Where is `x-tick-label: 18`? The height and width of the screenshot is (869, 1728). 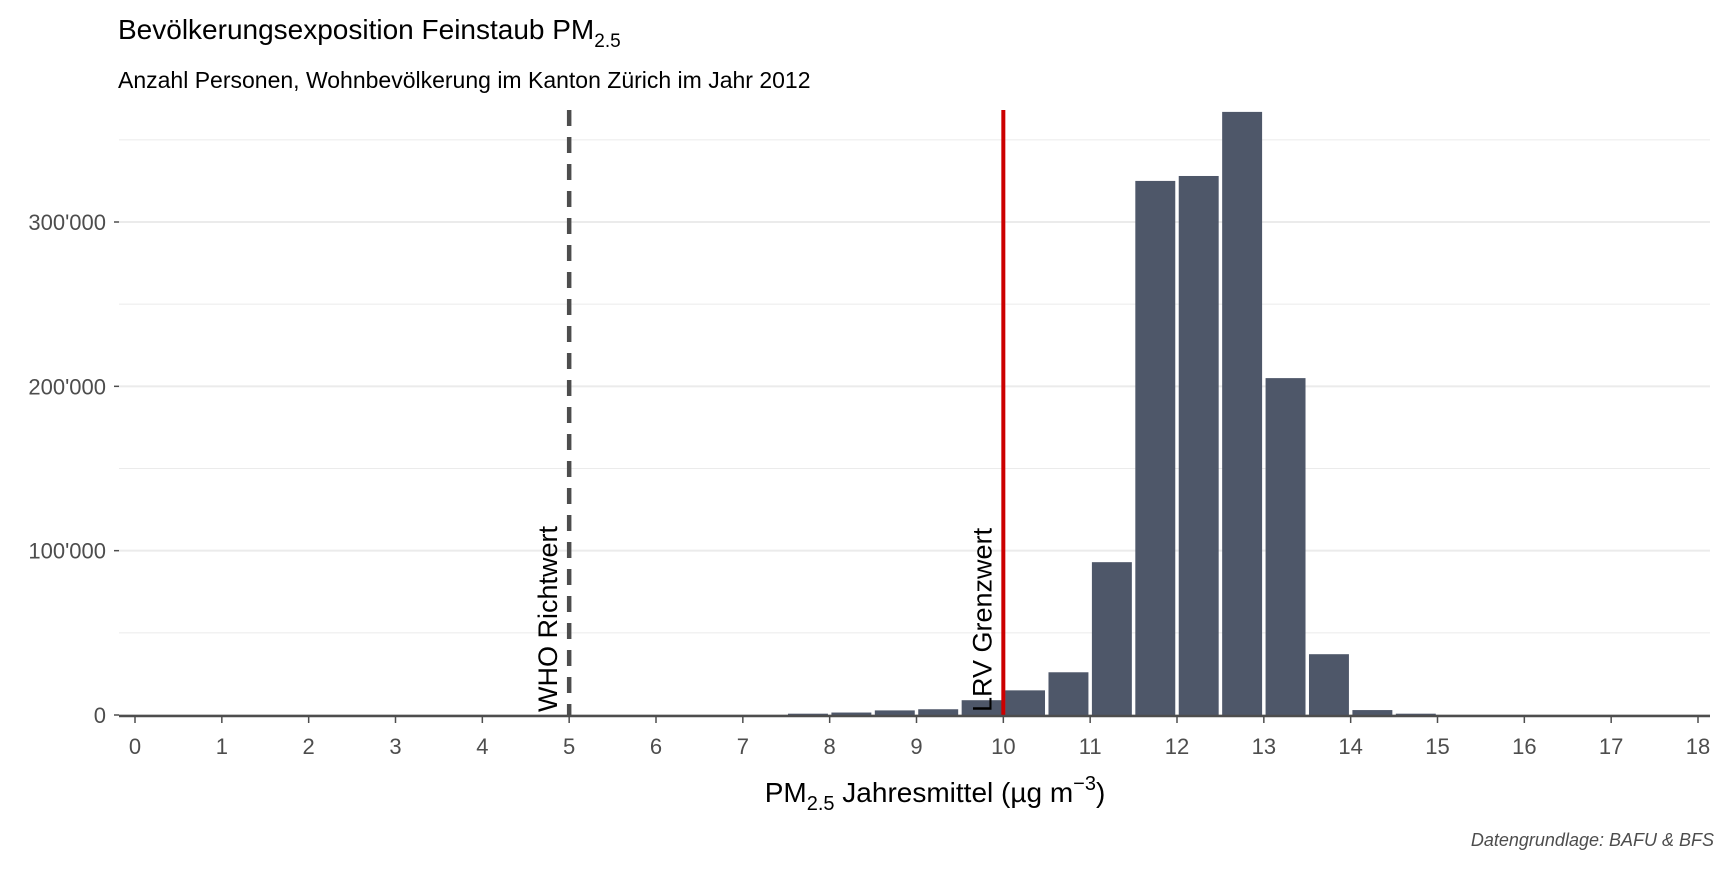 x-tick-label: 18 is located at coordinates (1698, 746).